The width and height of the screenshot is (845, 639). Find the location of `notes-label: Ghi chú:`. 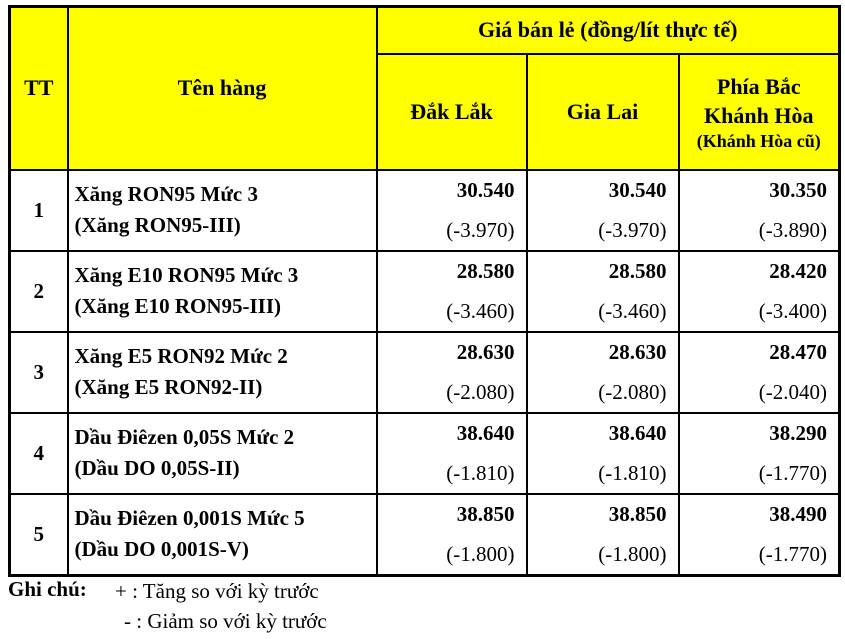

notes-label: Ghi chú: is located at coordinates (47, 589).